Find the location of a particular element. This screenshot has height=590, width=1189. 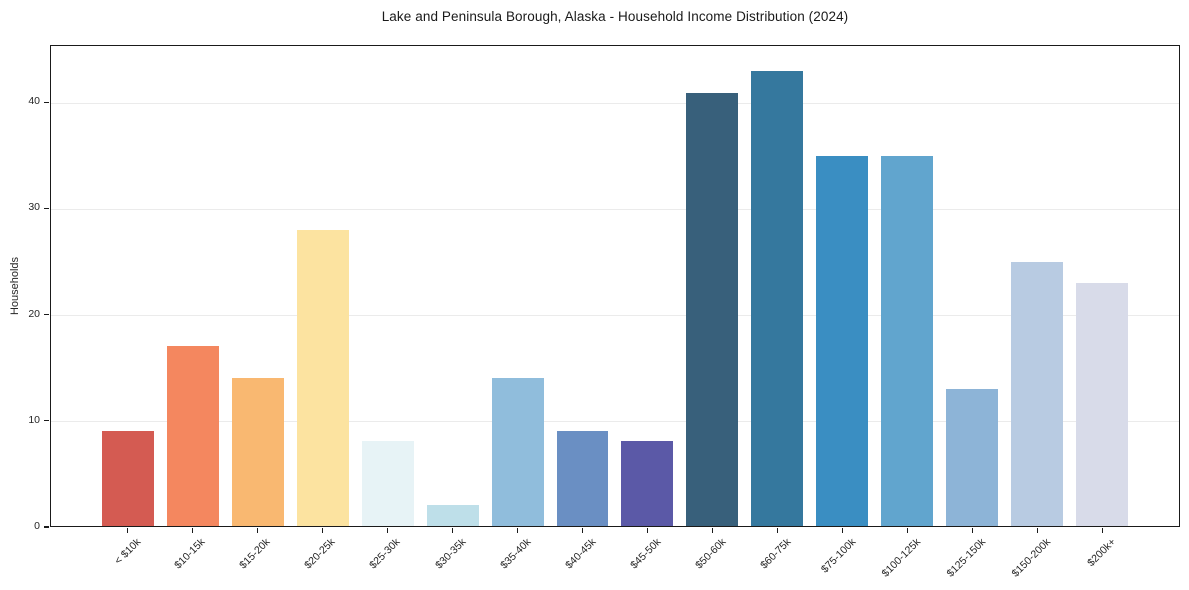

x-tick-label: $50-60k is located at coordinates (710, 554).